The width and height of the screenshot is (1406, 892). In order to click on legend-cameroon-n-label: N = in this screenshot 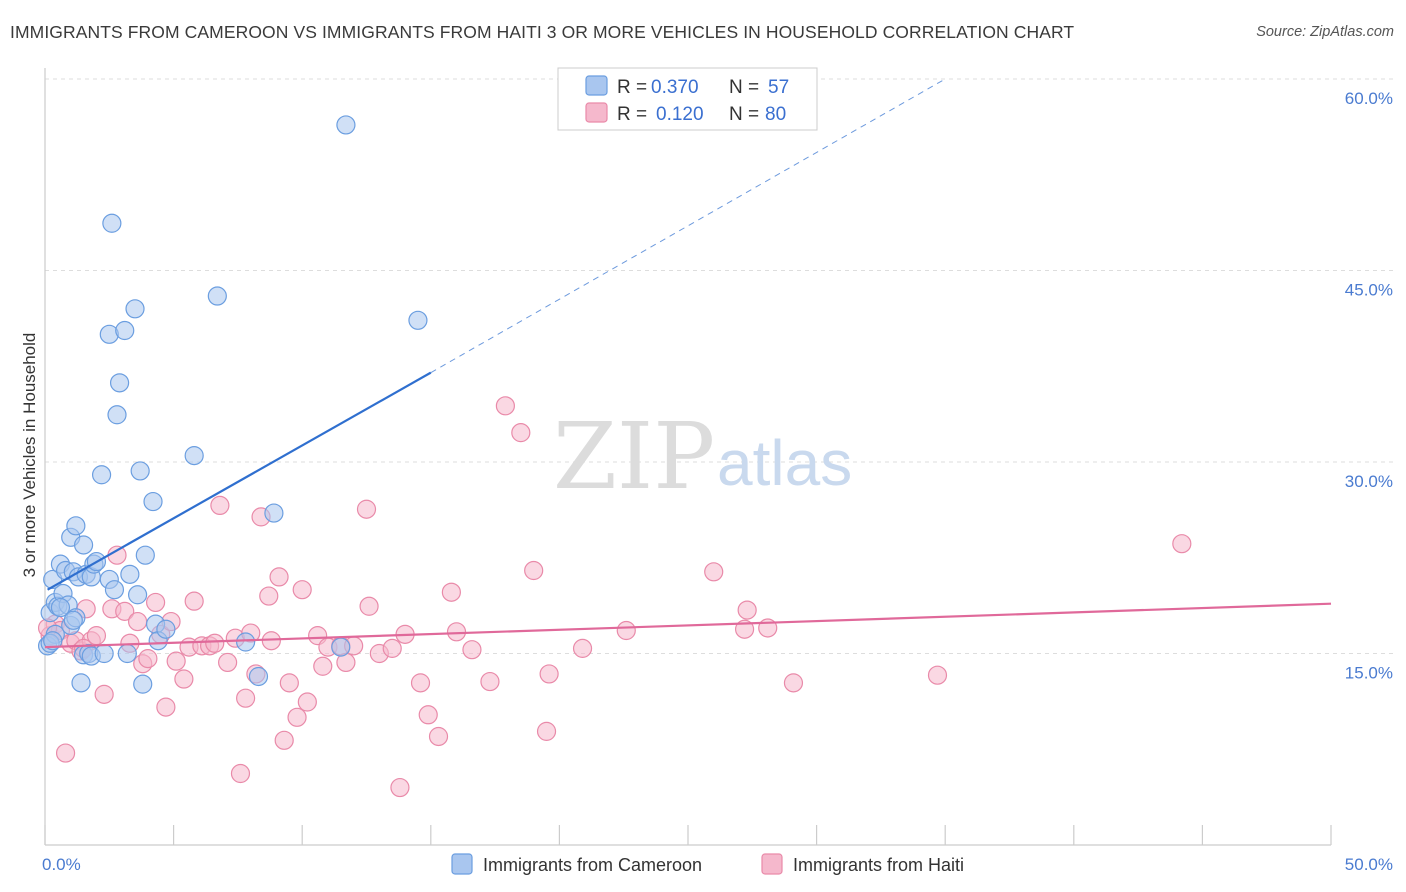, I will do `click(744, 87)`.